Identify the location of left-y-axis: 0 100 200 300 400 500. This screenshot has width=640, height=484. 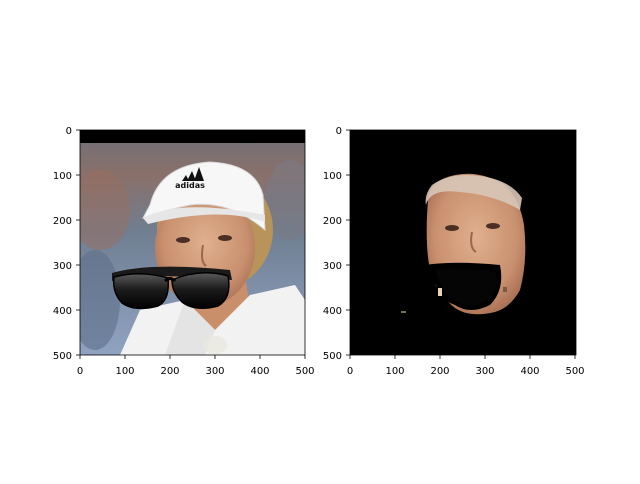
(66, 244).